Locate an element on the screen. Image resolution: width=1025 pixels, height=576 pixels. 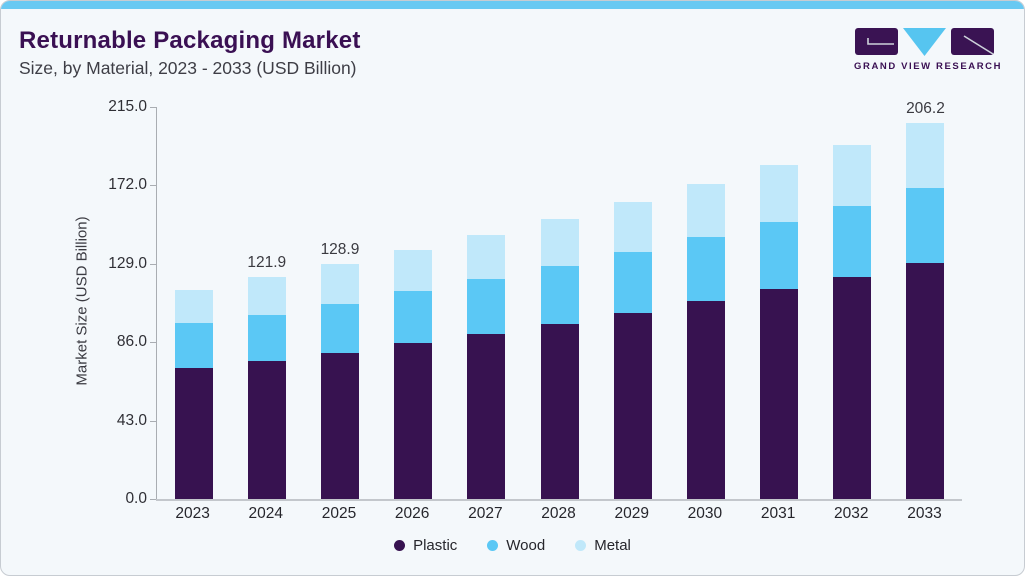
bar-group-2033: 206.2 is located at coordinates (925, 299).